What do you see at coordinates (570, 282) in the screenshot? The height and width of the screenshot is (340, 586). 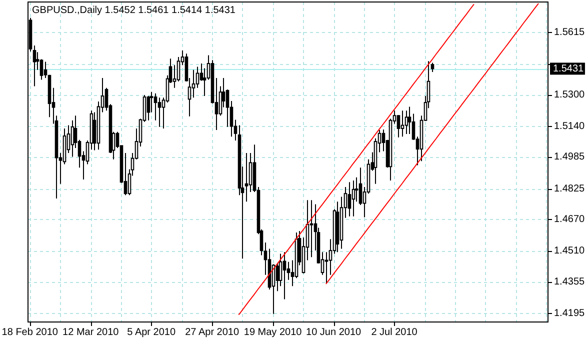 I see `y-tick-label: 1.4355` at bounding box center [570, 282].